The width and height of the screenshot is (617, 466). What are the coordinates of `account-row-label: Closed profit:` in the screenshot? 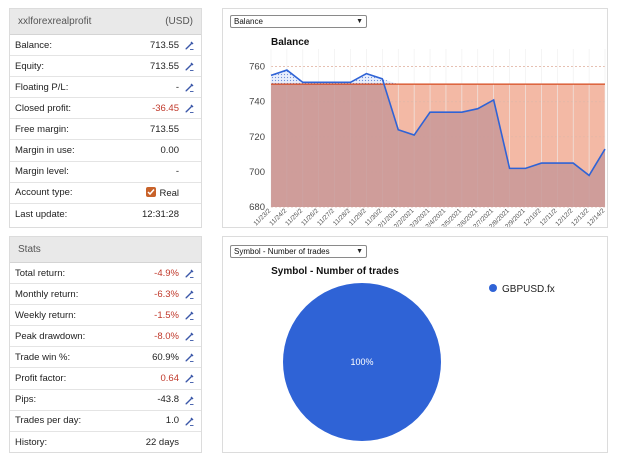 It's located at (43, 108).